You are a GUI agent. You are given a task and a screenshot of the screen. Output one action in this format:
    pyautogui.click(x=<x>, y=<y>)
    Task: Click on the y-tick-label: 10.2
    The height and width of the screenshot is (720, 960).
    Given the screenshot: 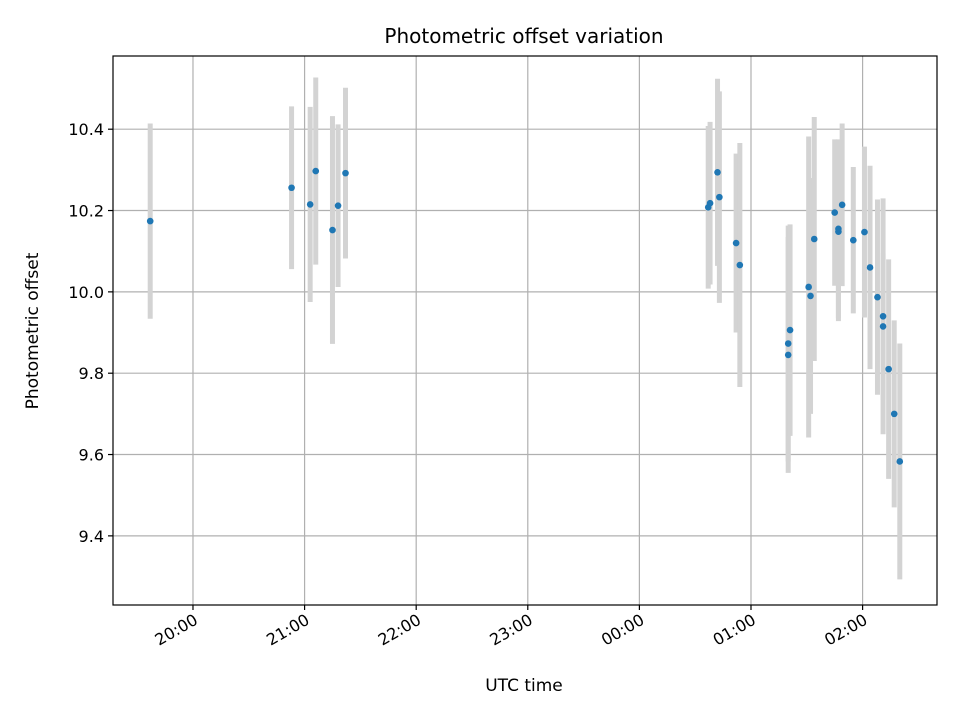 What is the action you would take?
    pyautogui.click(x=86, y=211)
    